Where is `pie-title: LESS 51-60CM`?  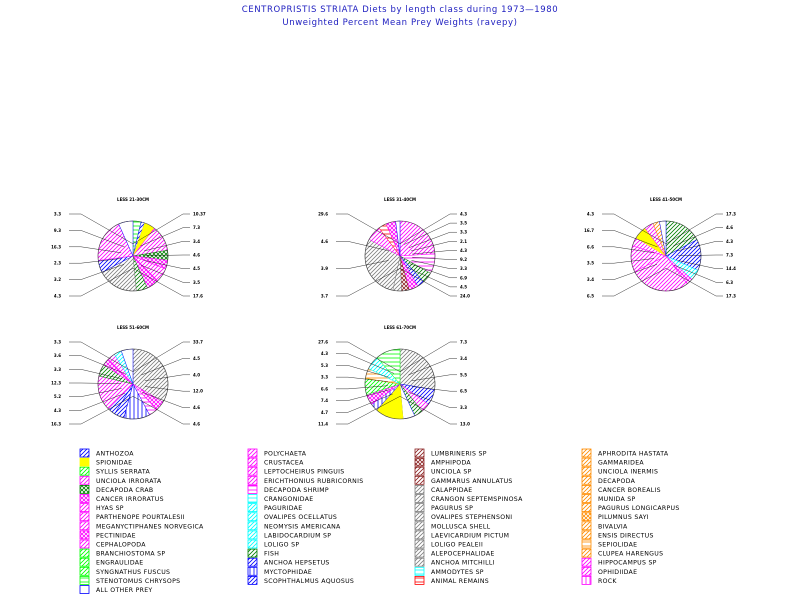
pie-title: LESS 51-60CM is located at coordinates (133, 327).